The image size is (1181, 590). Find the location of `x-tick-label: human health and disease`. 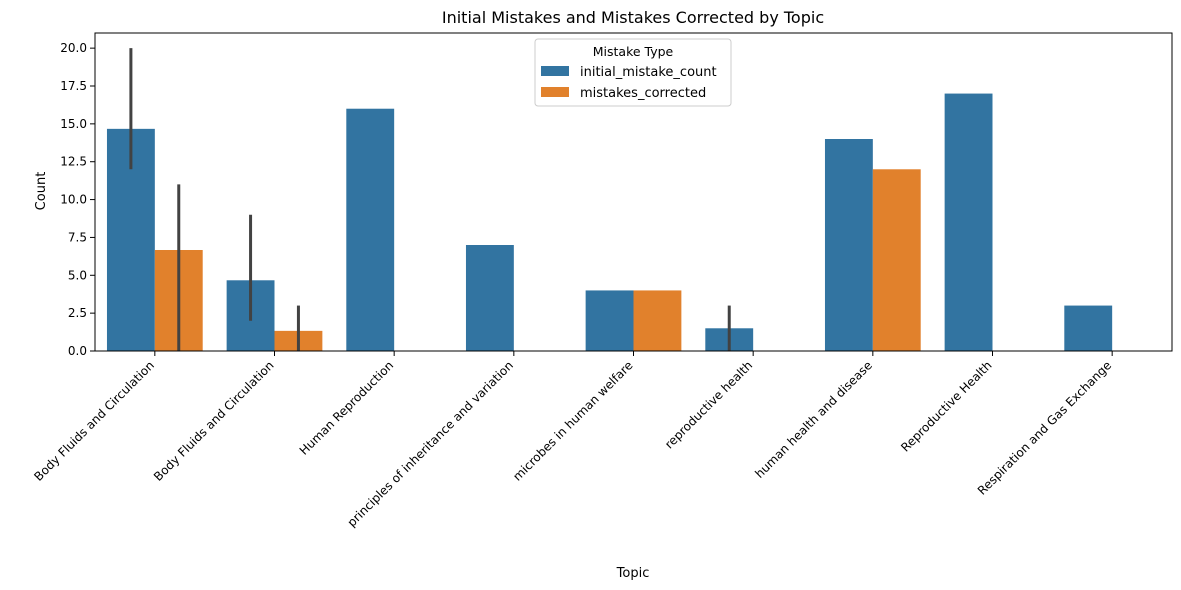

x-tick-label: human health and disease is located at coordinates (813, 419).